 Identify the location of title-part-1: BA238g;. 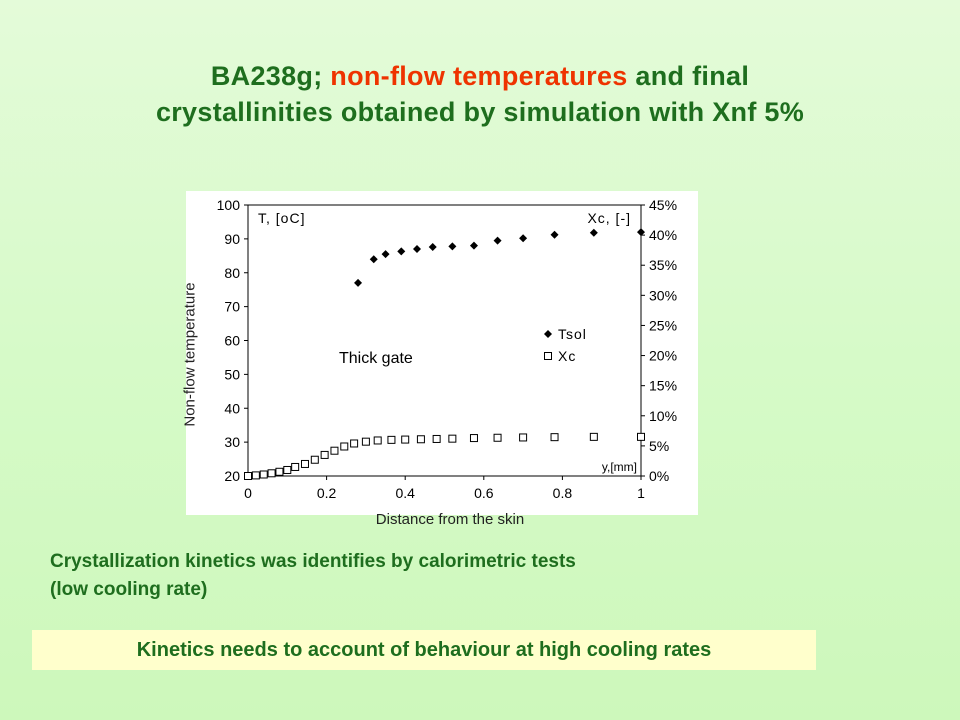
(270, 76).